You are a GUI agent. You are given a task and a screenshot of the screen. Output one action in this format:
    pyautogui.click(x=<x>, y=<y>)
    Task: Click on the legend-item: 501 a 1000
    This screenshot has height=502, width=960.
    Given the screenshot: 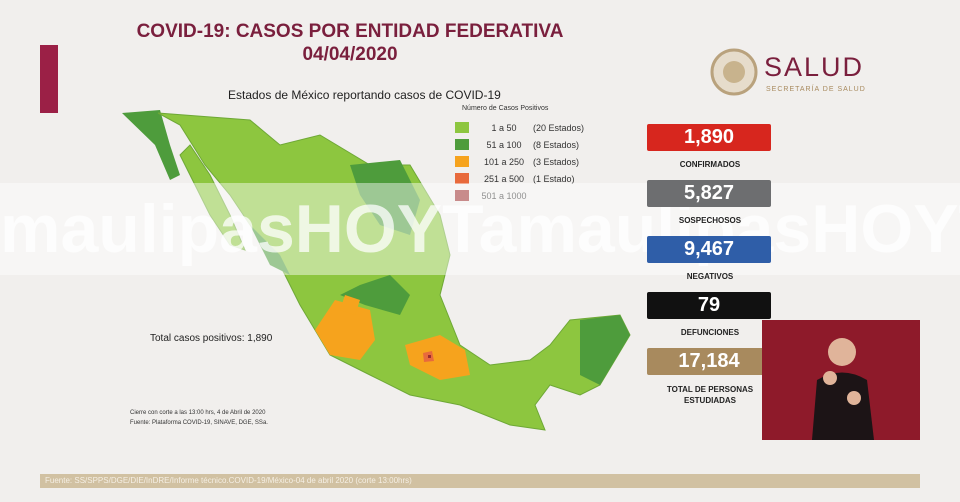 What is the action you would take?
    pyautogui.click(x=494, y=195)
    